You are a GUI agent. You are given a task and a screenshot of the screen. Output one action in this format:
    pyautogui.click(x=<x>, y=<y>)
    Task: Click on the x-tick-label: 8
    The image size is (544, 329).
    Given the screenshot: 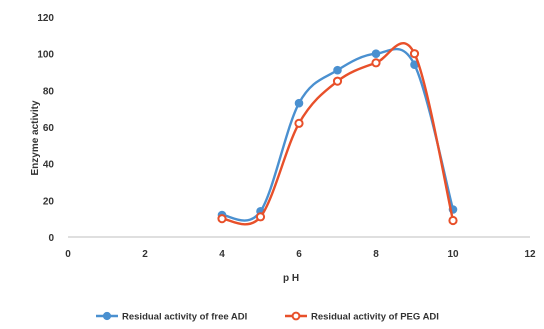 What is the action you would take?
    pyautogui.click(x=376, y=254)
    